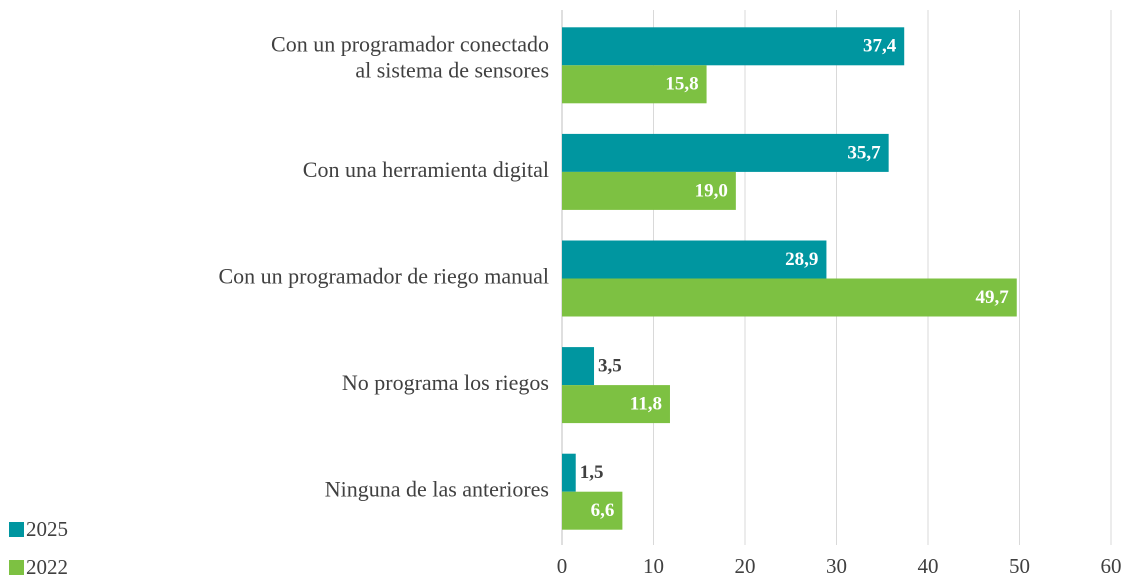 This screenshot has width=1132, height=582. Describe the element at coordinates (646, 403) in the screenshot. I see `value-label: 11,8` at that location.